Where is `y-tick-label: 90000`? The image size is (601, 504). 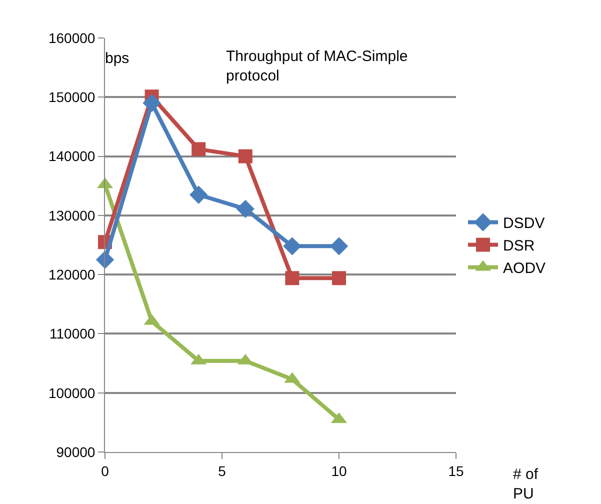
y-tick-label: 90000 is located at coordinates (76, 452).